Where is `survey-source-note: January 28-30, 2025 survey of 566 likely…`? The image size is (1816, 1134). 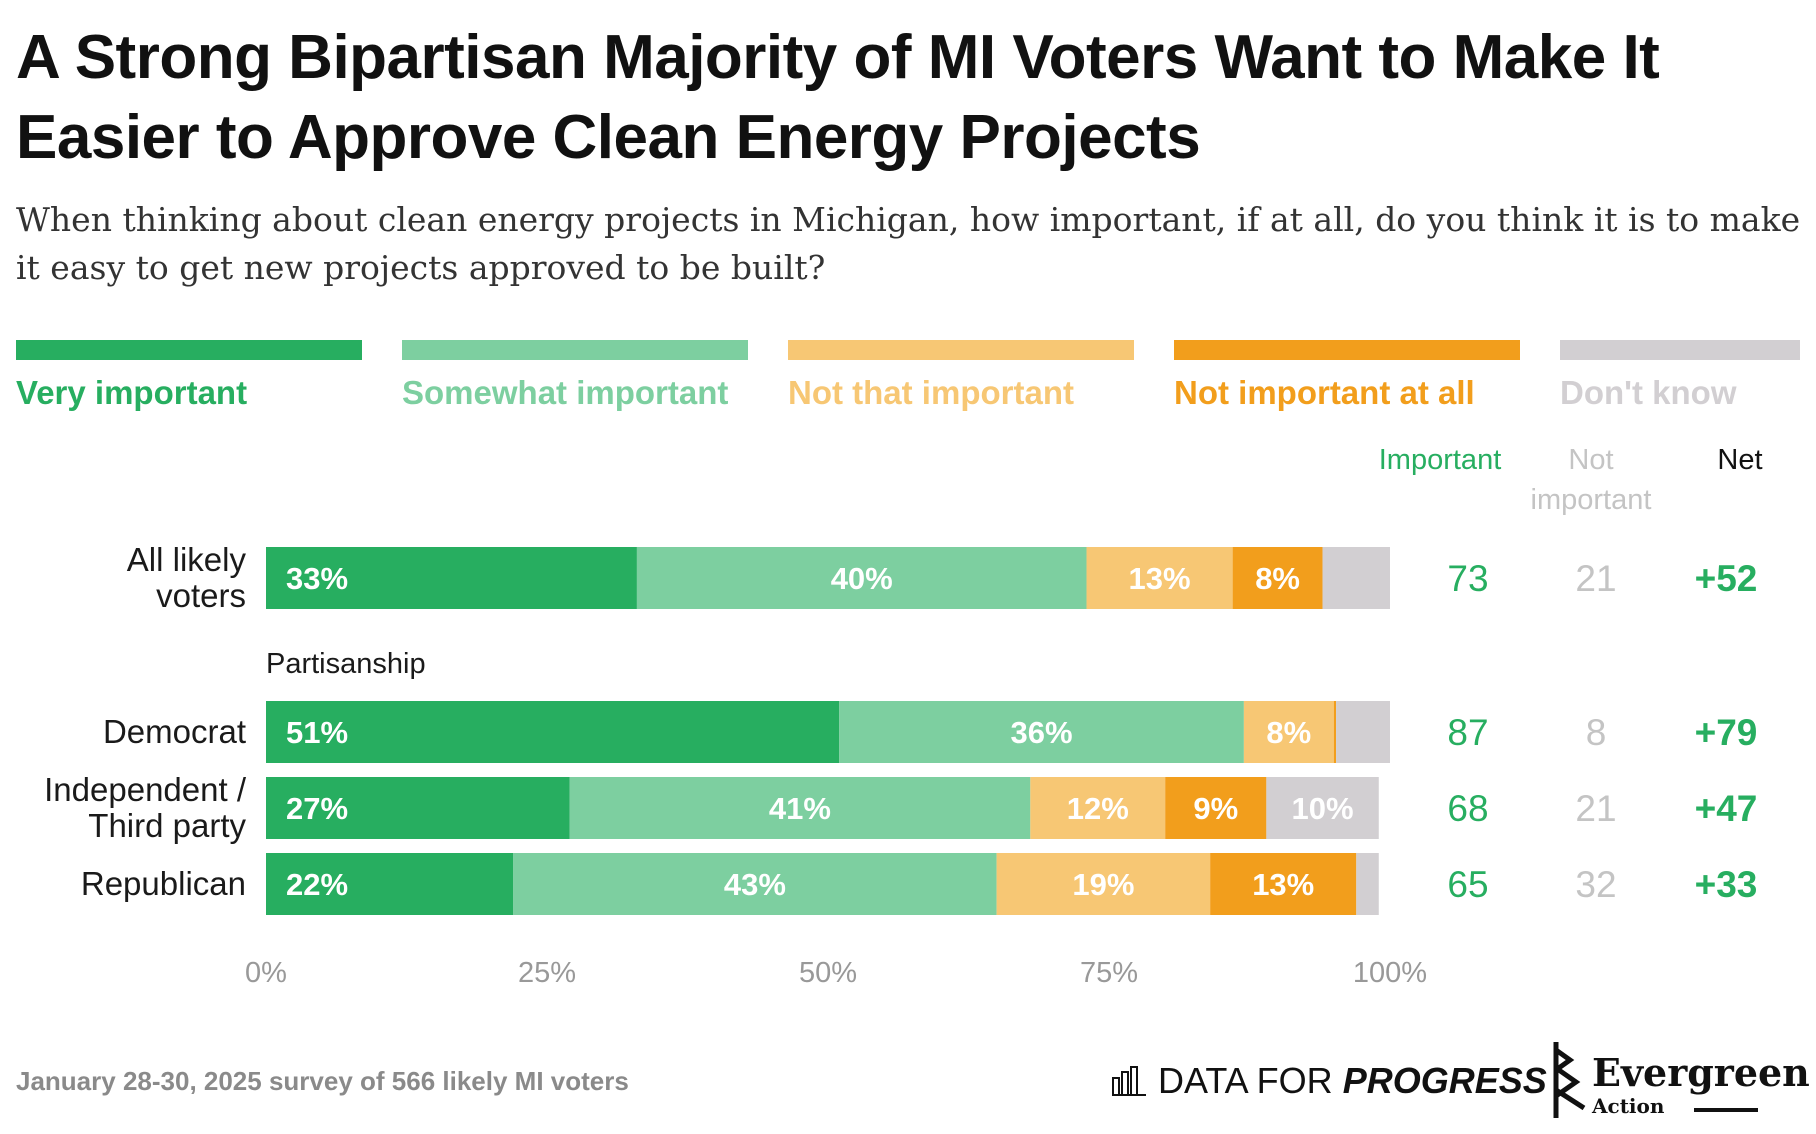
survey-source-note: January 28-30, 2025 survey of 566 likely… is located at coordinates (322, 1081).